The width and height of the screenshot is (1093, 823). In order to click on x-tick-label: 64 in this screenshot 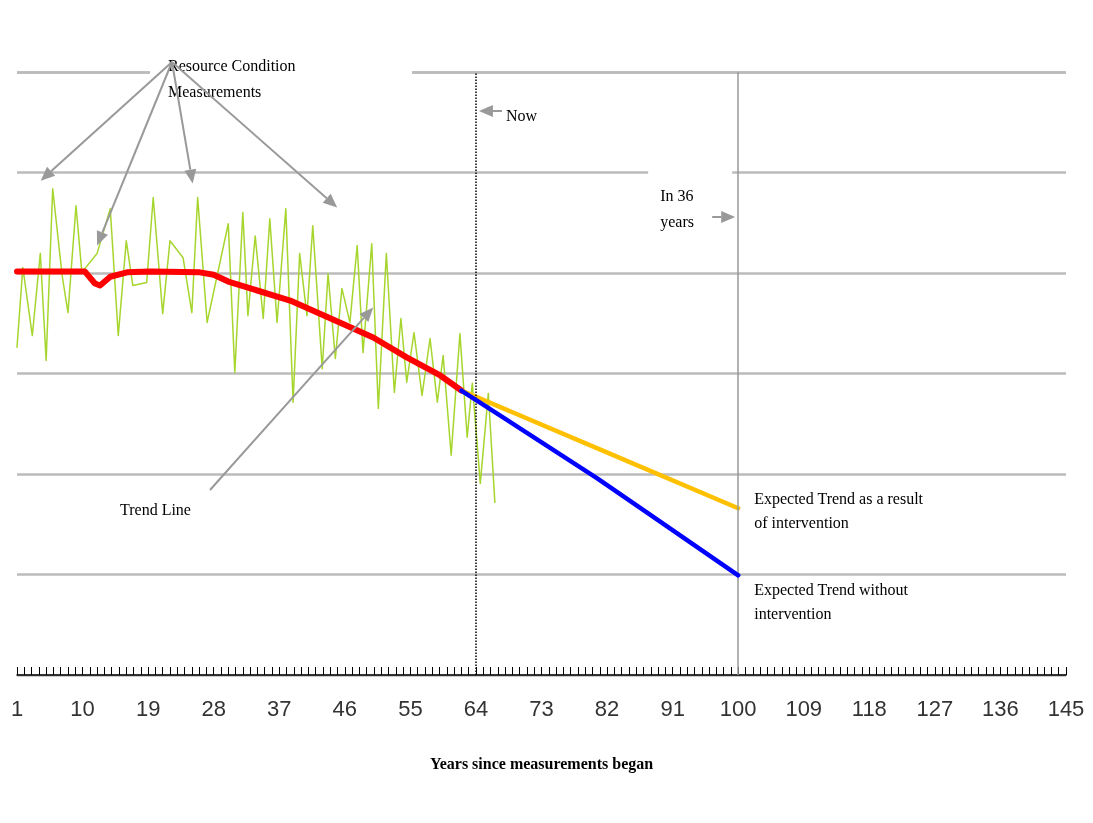, I will do `click(476, 708)`.